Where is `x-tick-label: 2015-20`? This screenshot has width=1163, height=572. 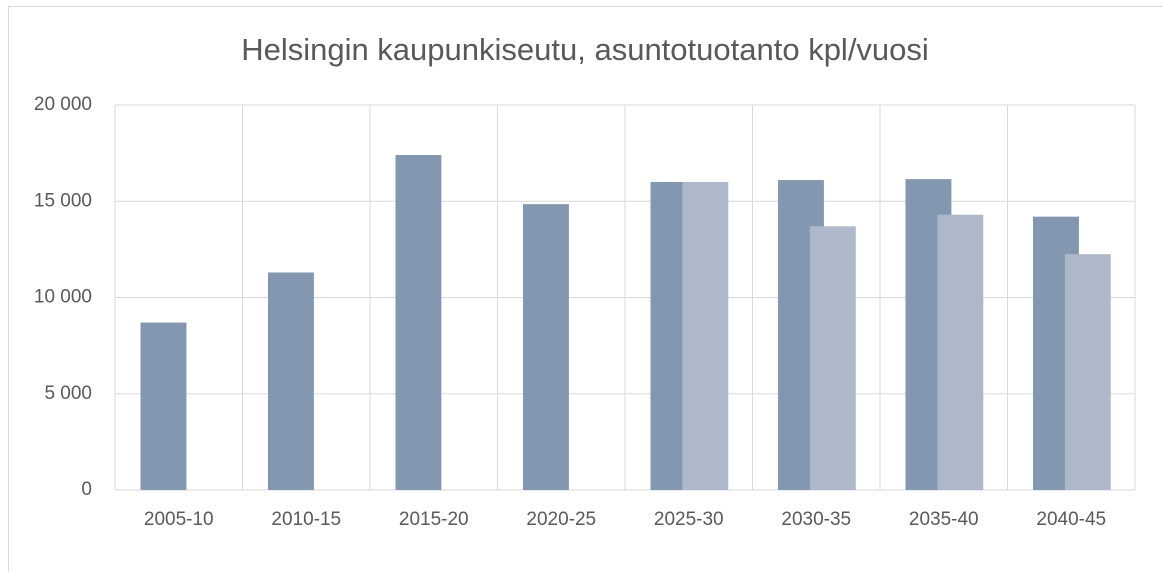 x-tick-label: 2015-20 is located at coordinates (434, 519).